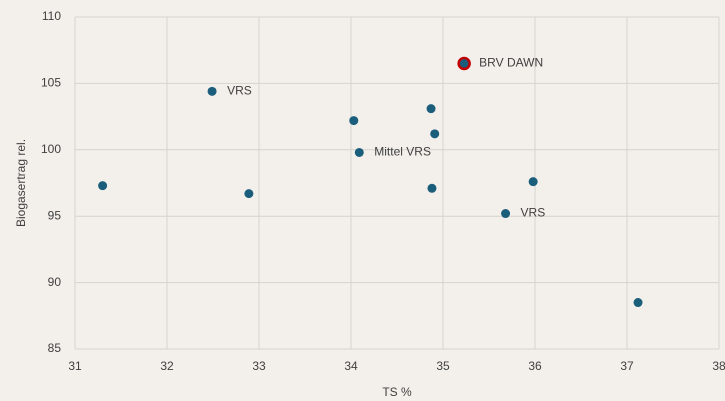 The height and width of the screenshot is (401, 725). Describe the element at coordinates (259, 366) in the screenshot. I see `x-tick-label: 33` at that location.